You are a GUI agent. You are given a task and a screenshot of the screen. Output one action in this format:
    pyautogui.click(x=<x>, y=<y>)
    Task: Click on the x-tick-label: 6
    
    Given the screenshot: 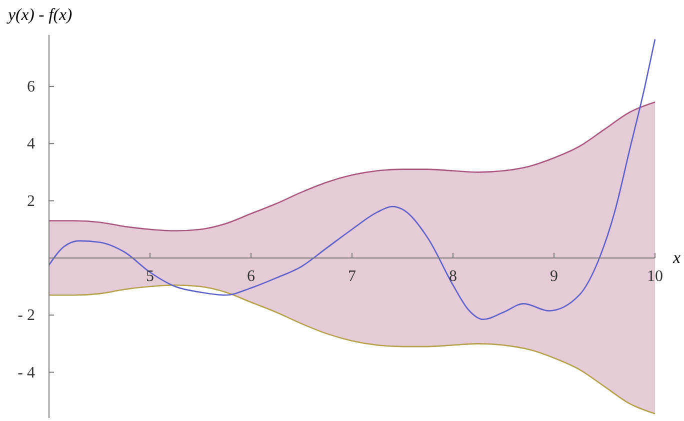 What is the action you would take?
    pyautogui.click(x=251, y=276)
    